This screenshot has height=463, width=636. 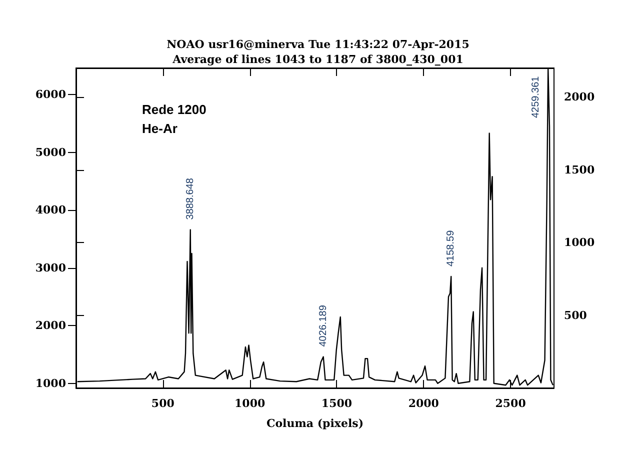 What do you see at coordinates (579, 169) in the screenshot?
I see `y2-tick-label: 1500` at bounding box center [579, 169].